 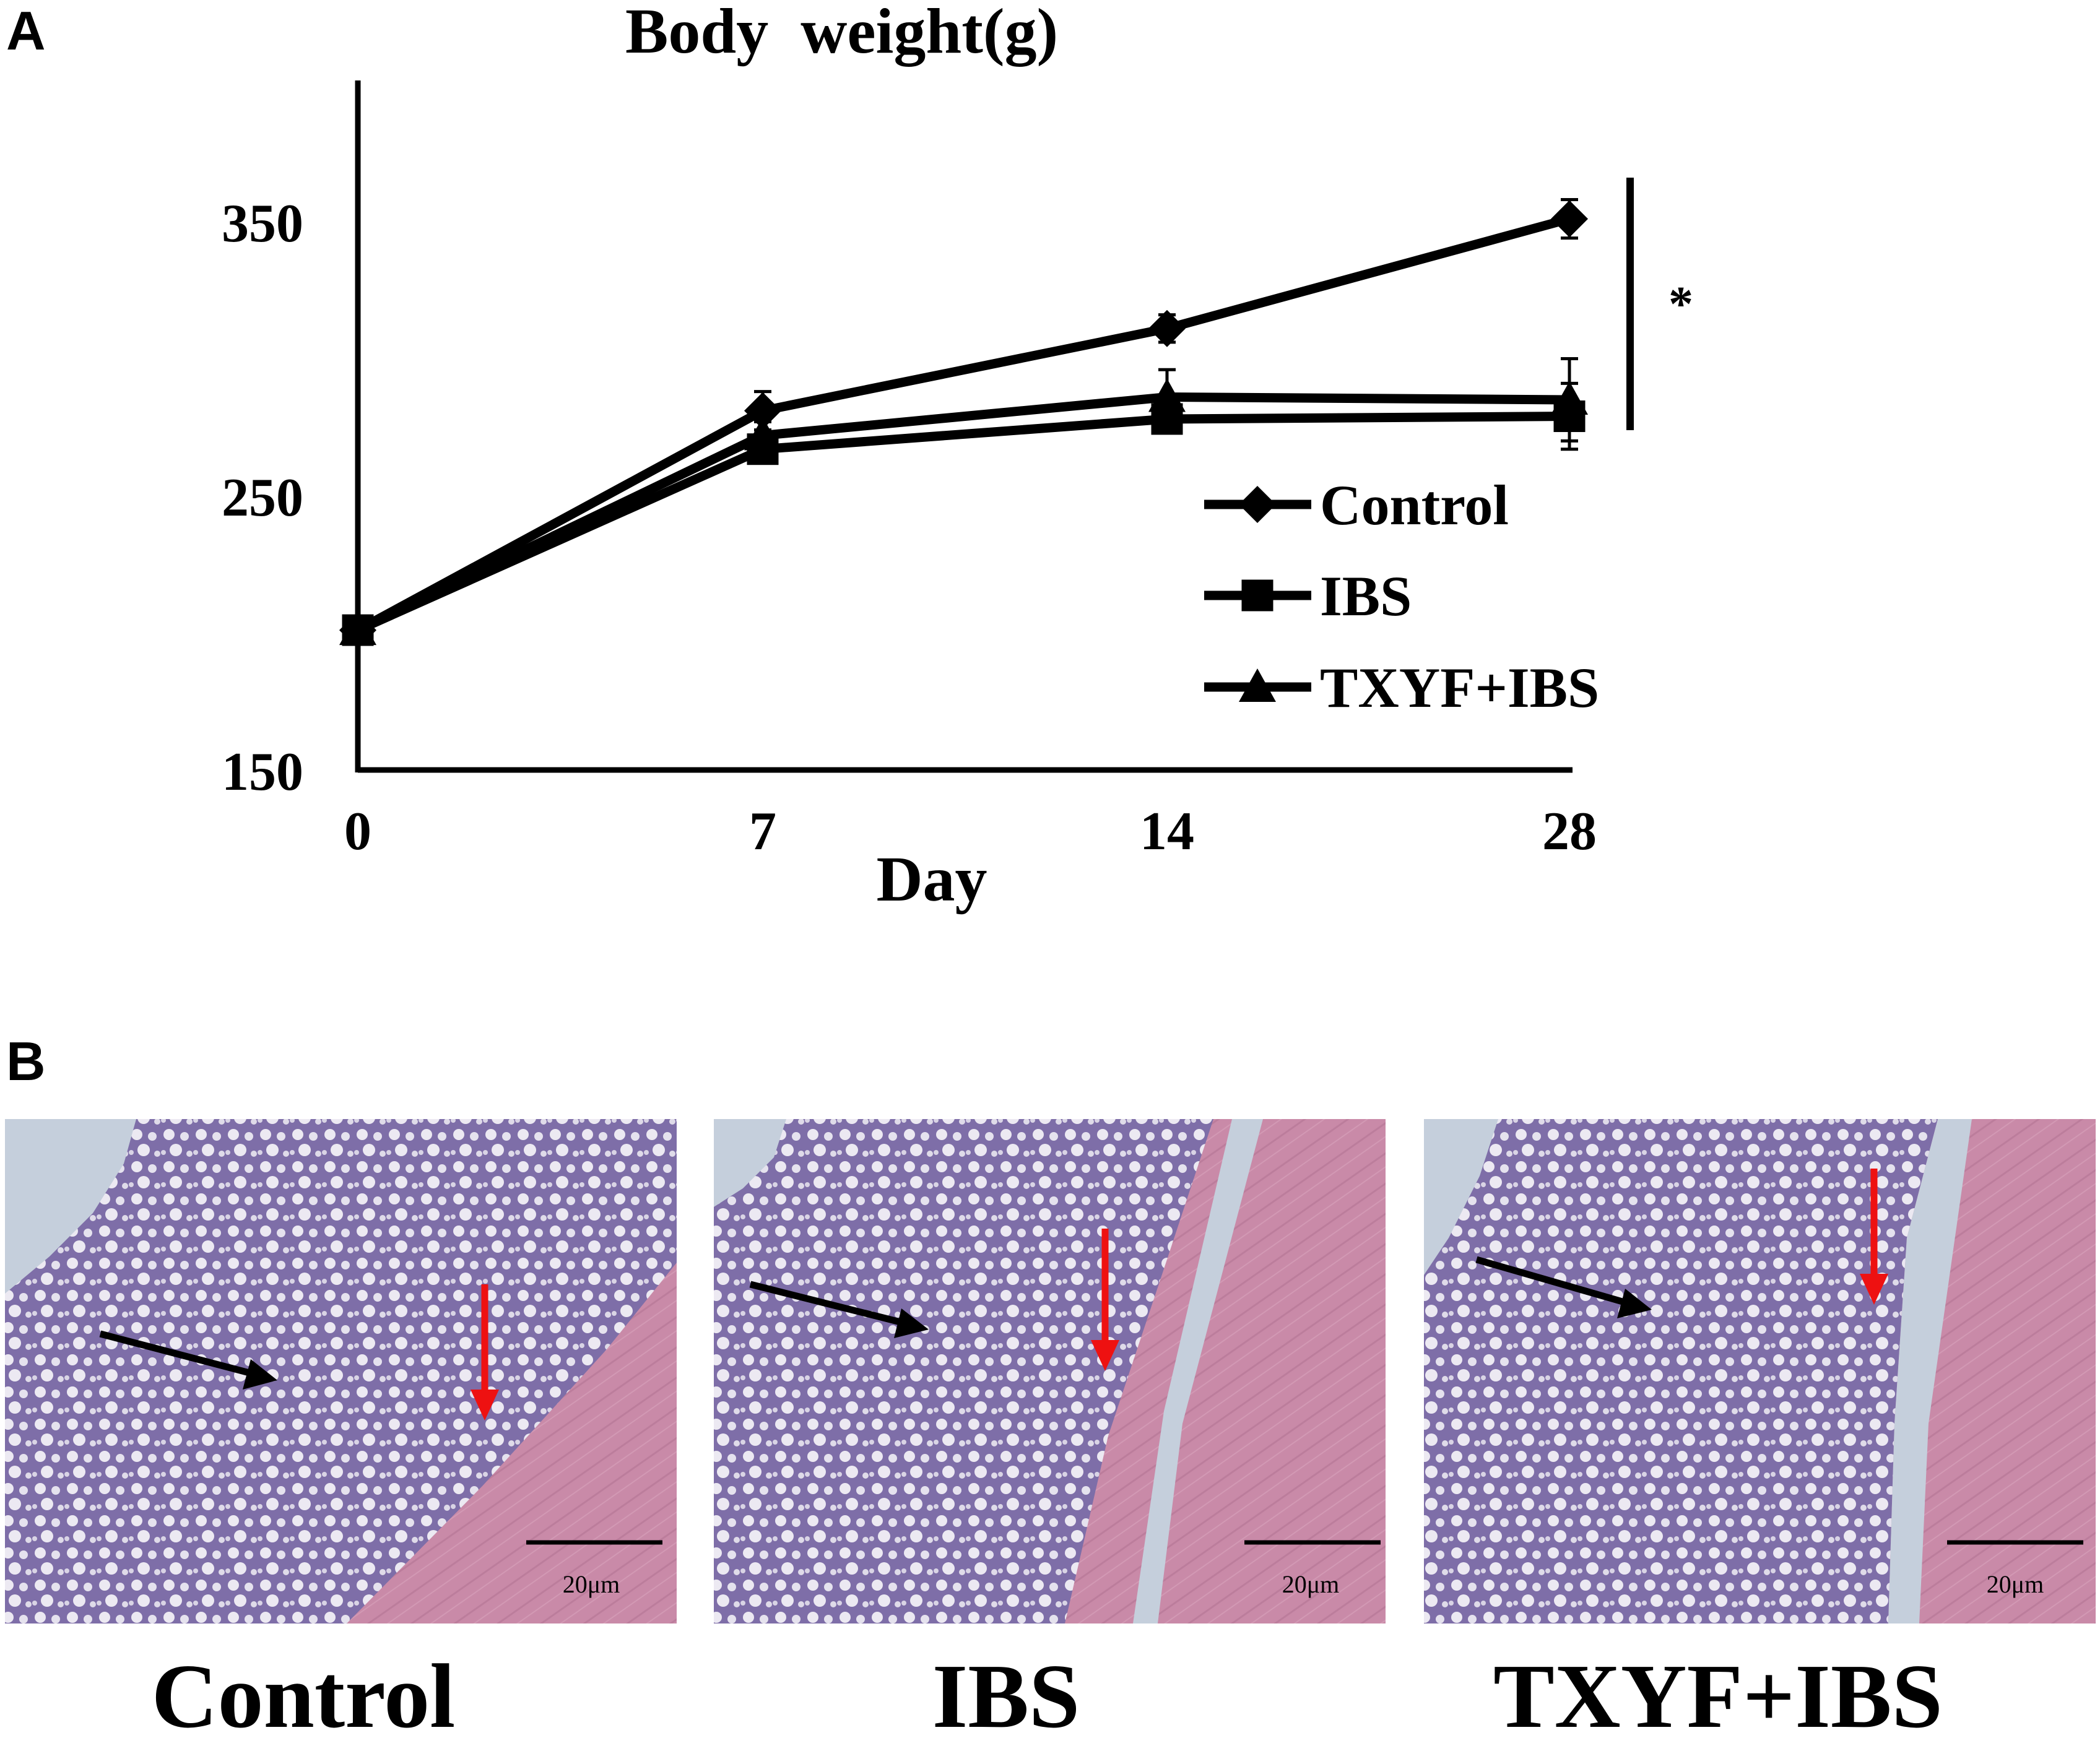 What do you see at coordinates (841, 33) in the screenshot?
I see `chart-title: Body weight(g)` at bounding box center [841, 33].